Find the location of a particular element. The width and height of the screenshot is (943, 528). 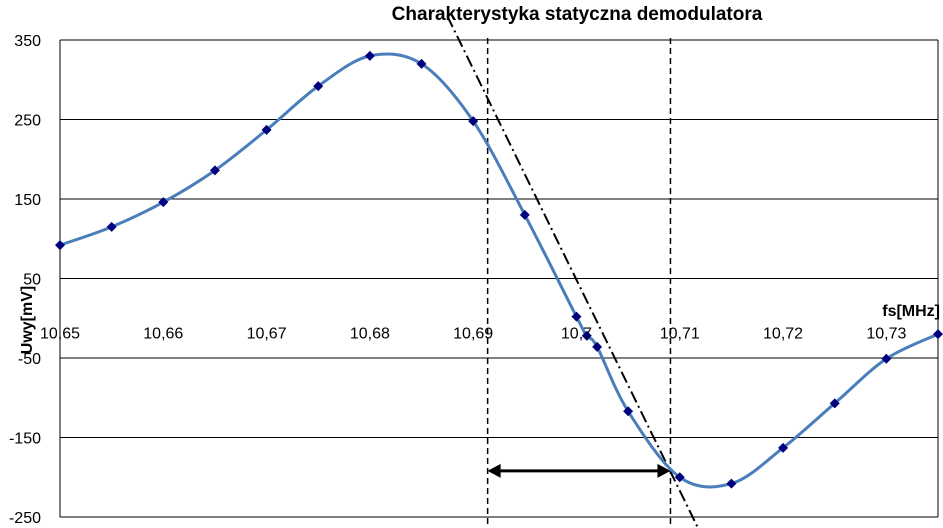

y-axis-ticks: 350 250 150 50 -50 -150 -250 is located at coordinates (25, 280).